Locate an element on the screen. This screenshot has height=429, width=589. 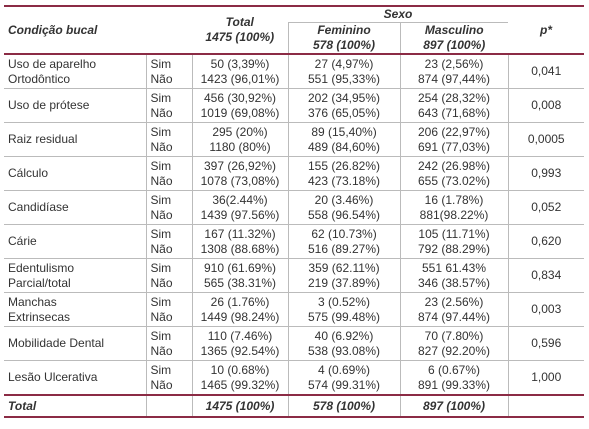
total-value: 26 (1.76%) is located at coordinates (240, 301).